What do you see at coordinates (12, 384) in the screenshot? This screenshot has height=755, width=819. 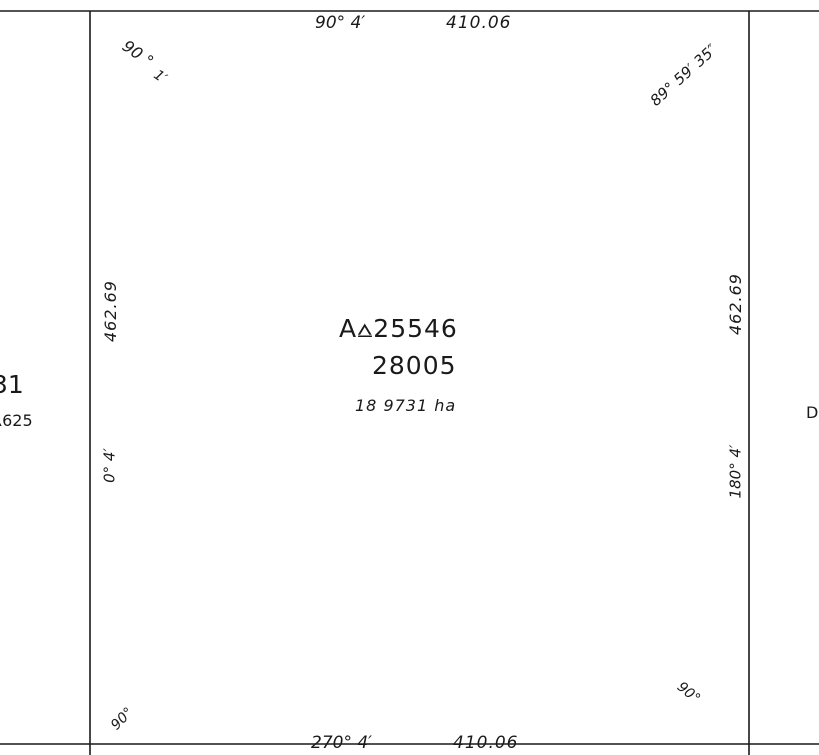 I see `adjoining-west-lot: 31` at bounding box center [12, 384].